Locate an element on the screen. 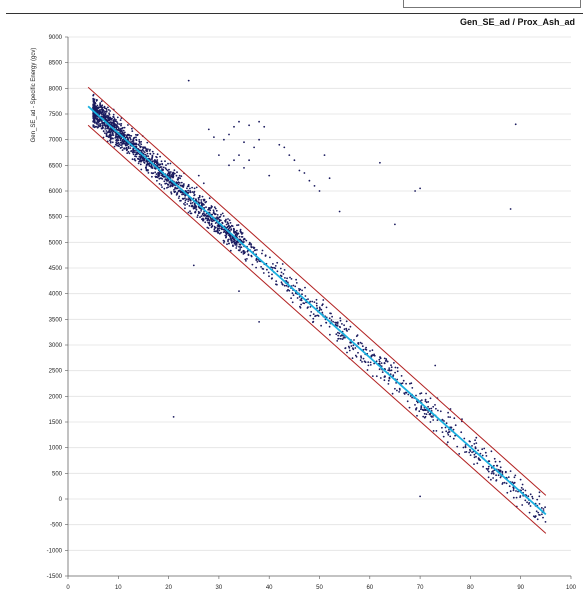 The height and width of the screenshot is (600, 583). y-tick-label: 1000 is located at coordinates (56, 449).